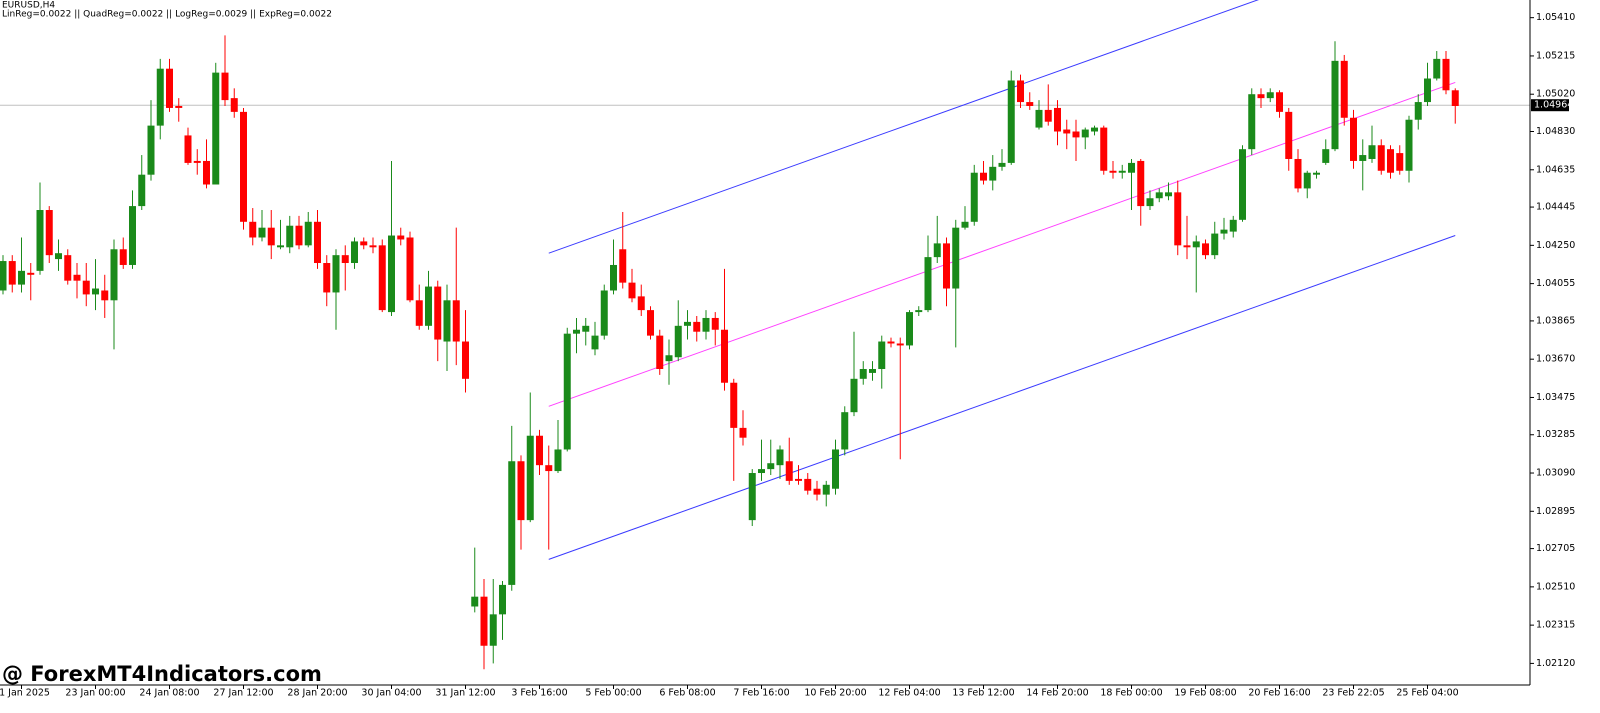 The width and height of the screenshot is (1600, 713). I want to click on x-tick-label: 18 Feb 00:00, so click(1131, 693).